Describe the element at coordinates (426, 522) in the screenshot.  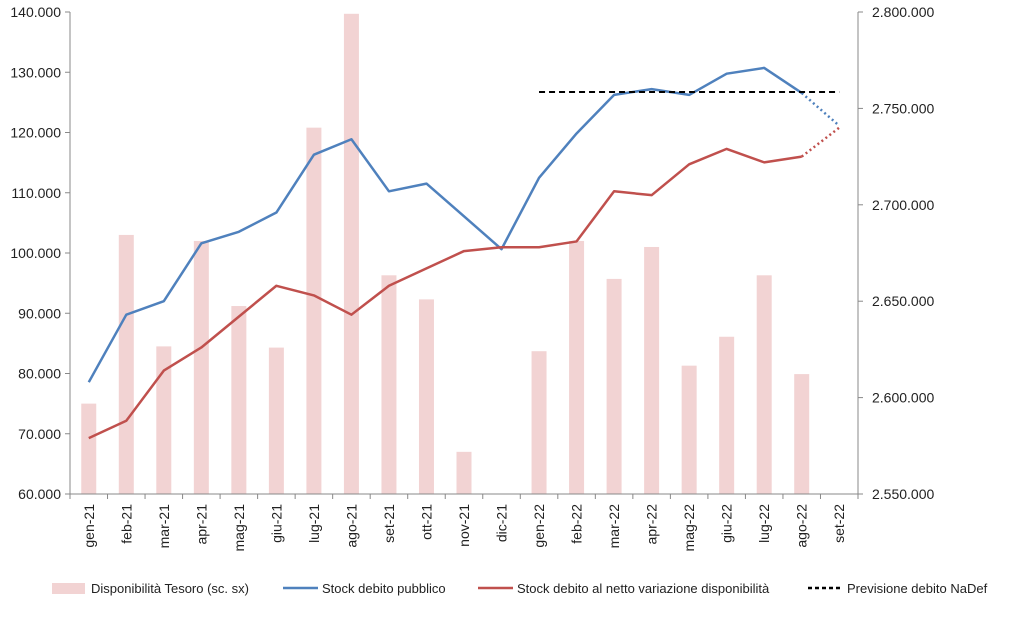
I see `x-tick-label: ott-21` at that location.